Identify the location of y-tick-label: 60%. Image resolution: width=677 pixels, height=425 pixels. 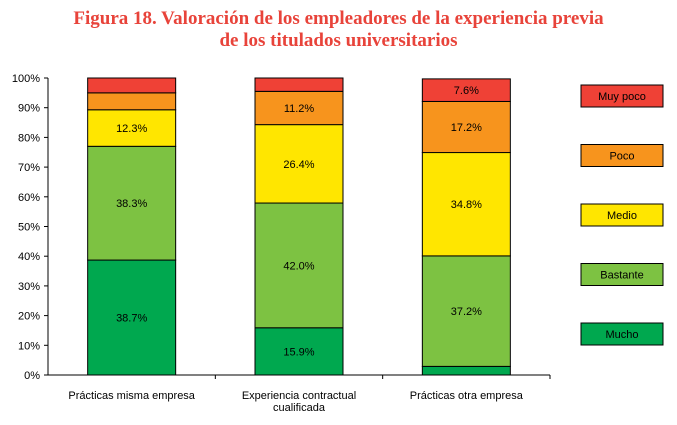
(29, 198).